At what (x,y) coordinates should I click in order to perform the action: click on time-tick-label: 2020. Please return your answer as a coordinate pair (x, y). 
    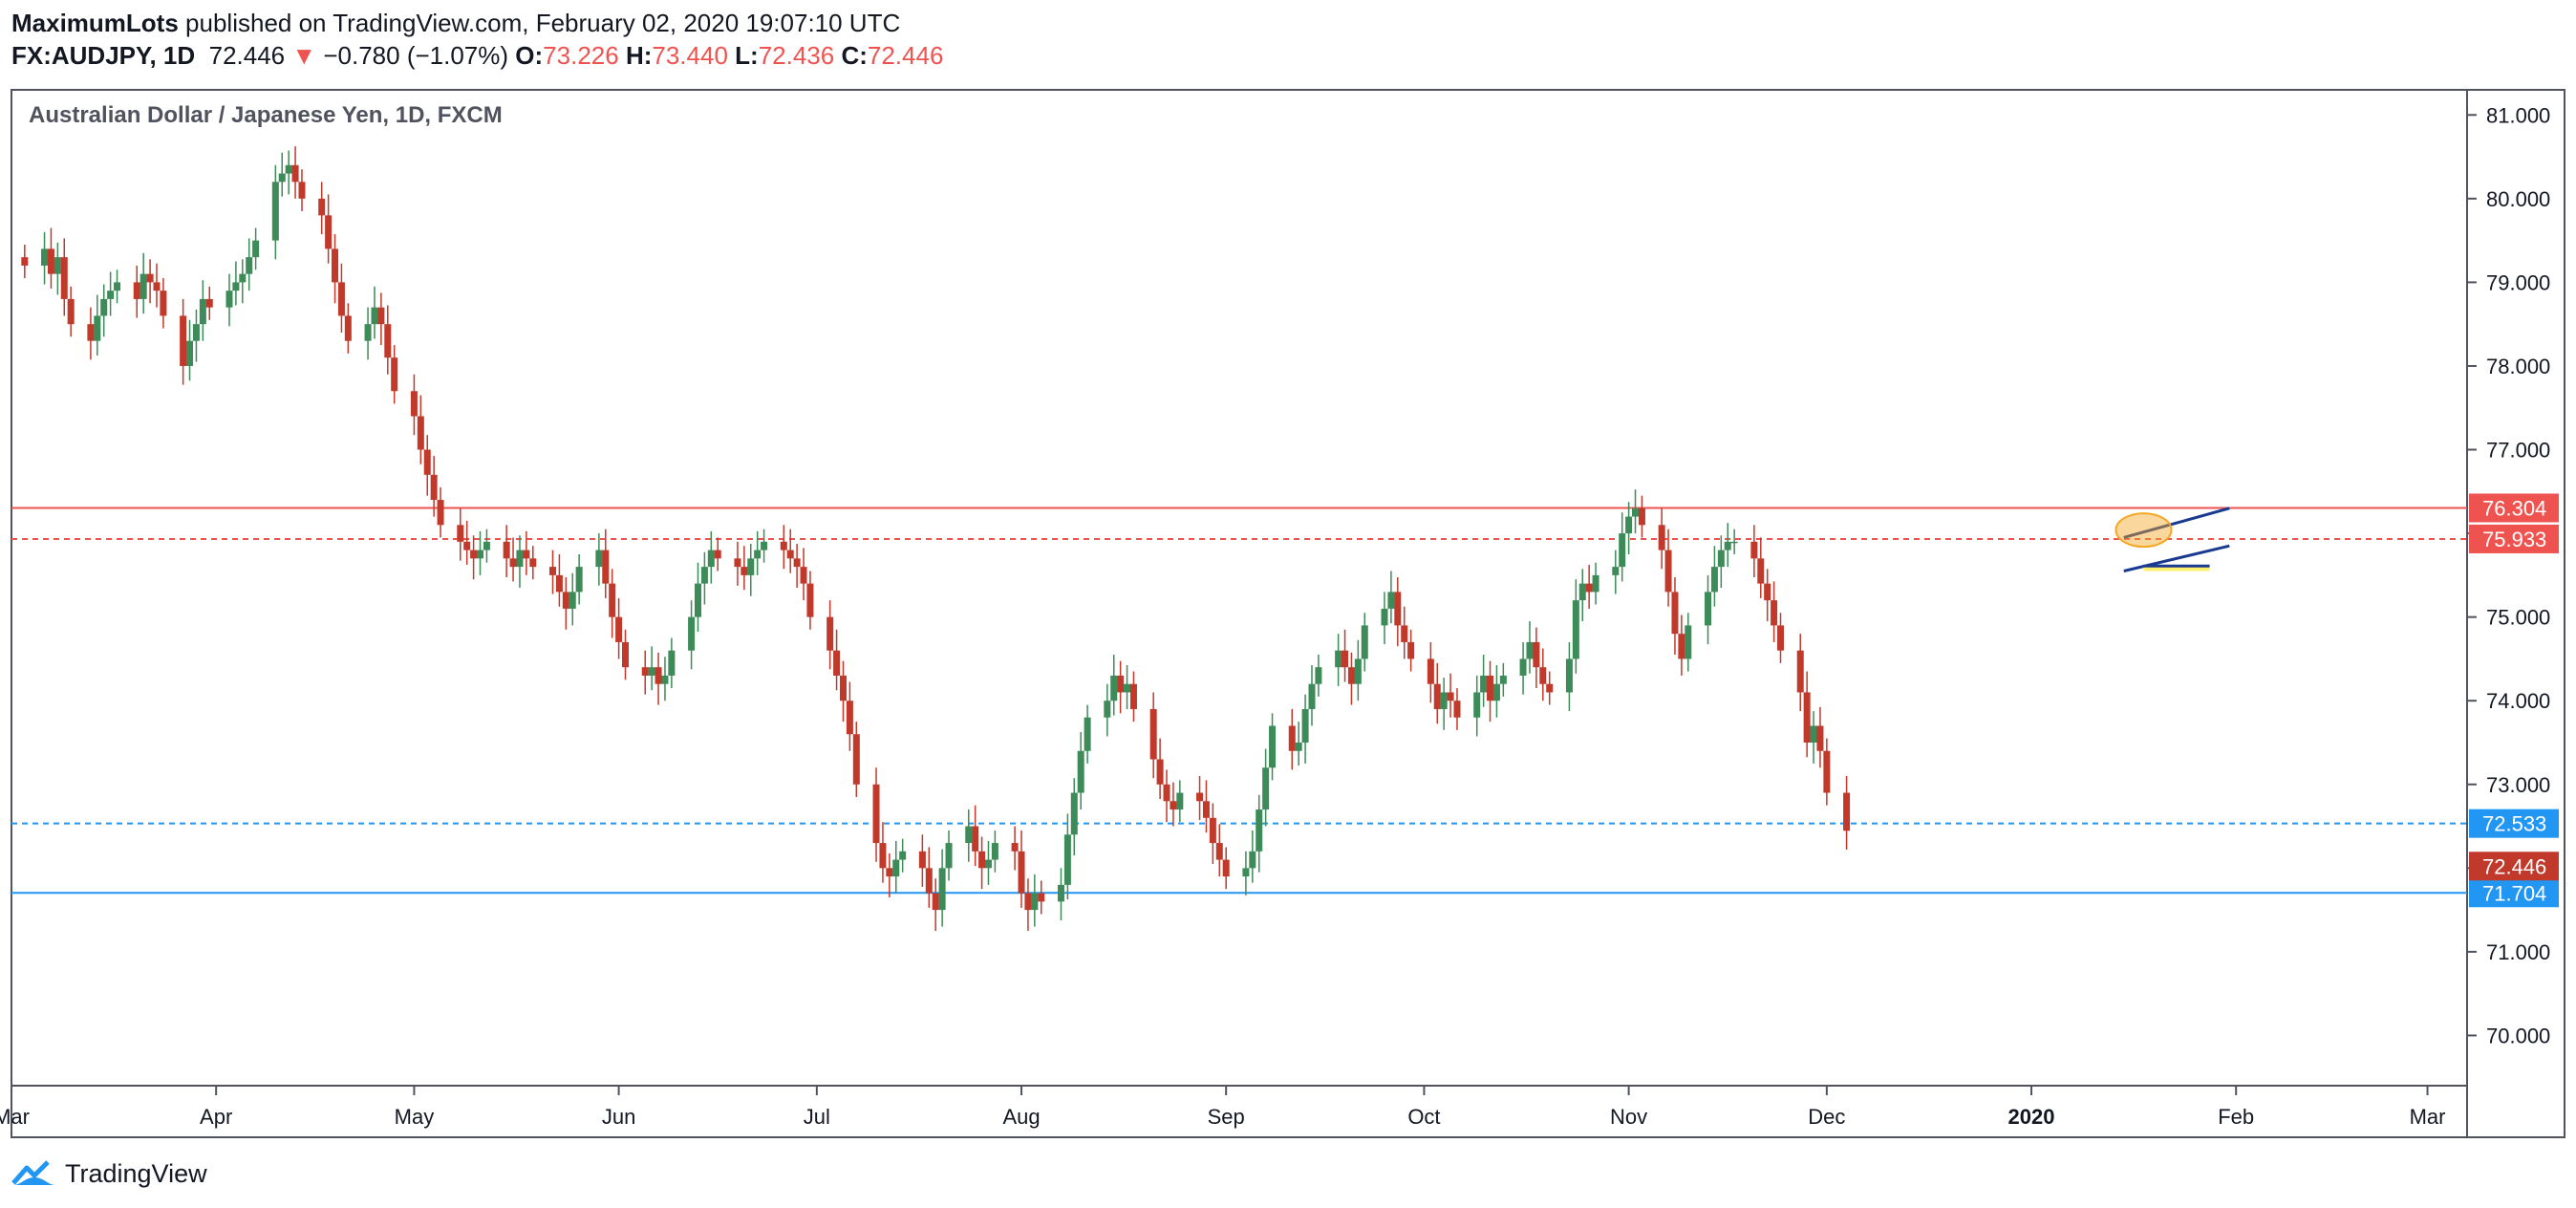
    Looking at the image, I should click on (2031, 1117).